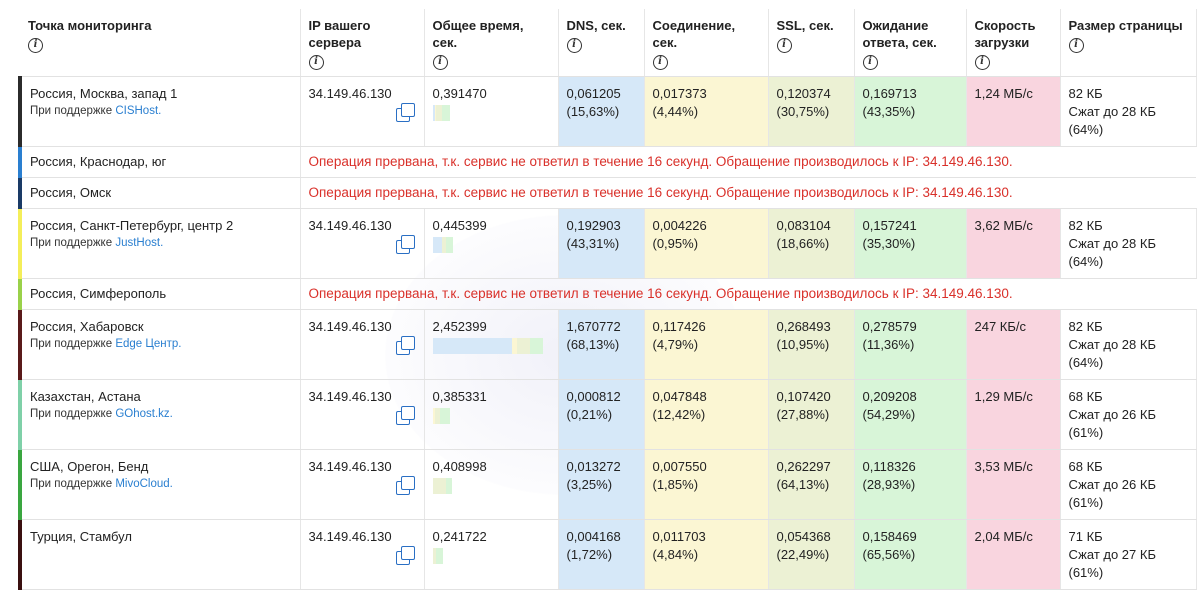  I want to click on total-time-cell: 0,241722, so click(491, 554).